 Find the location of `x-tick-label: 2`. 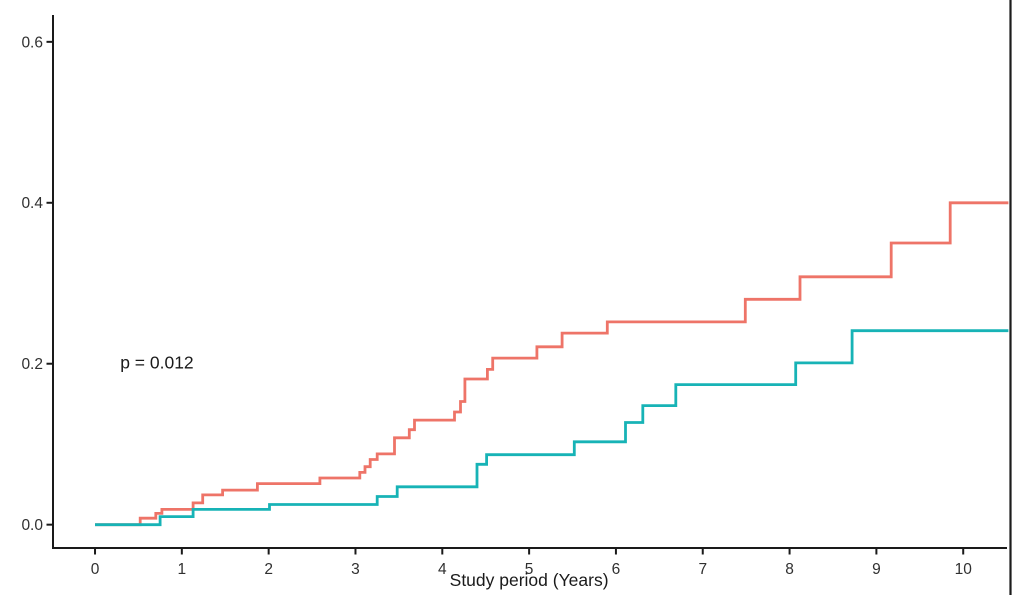

x-tick-label: 2 is located at coordinates (268, 569).